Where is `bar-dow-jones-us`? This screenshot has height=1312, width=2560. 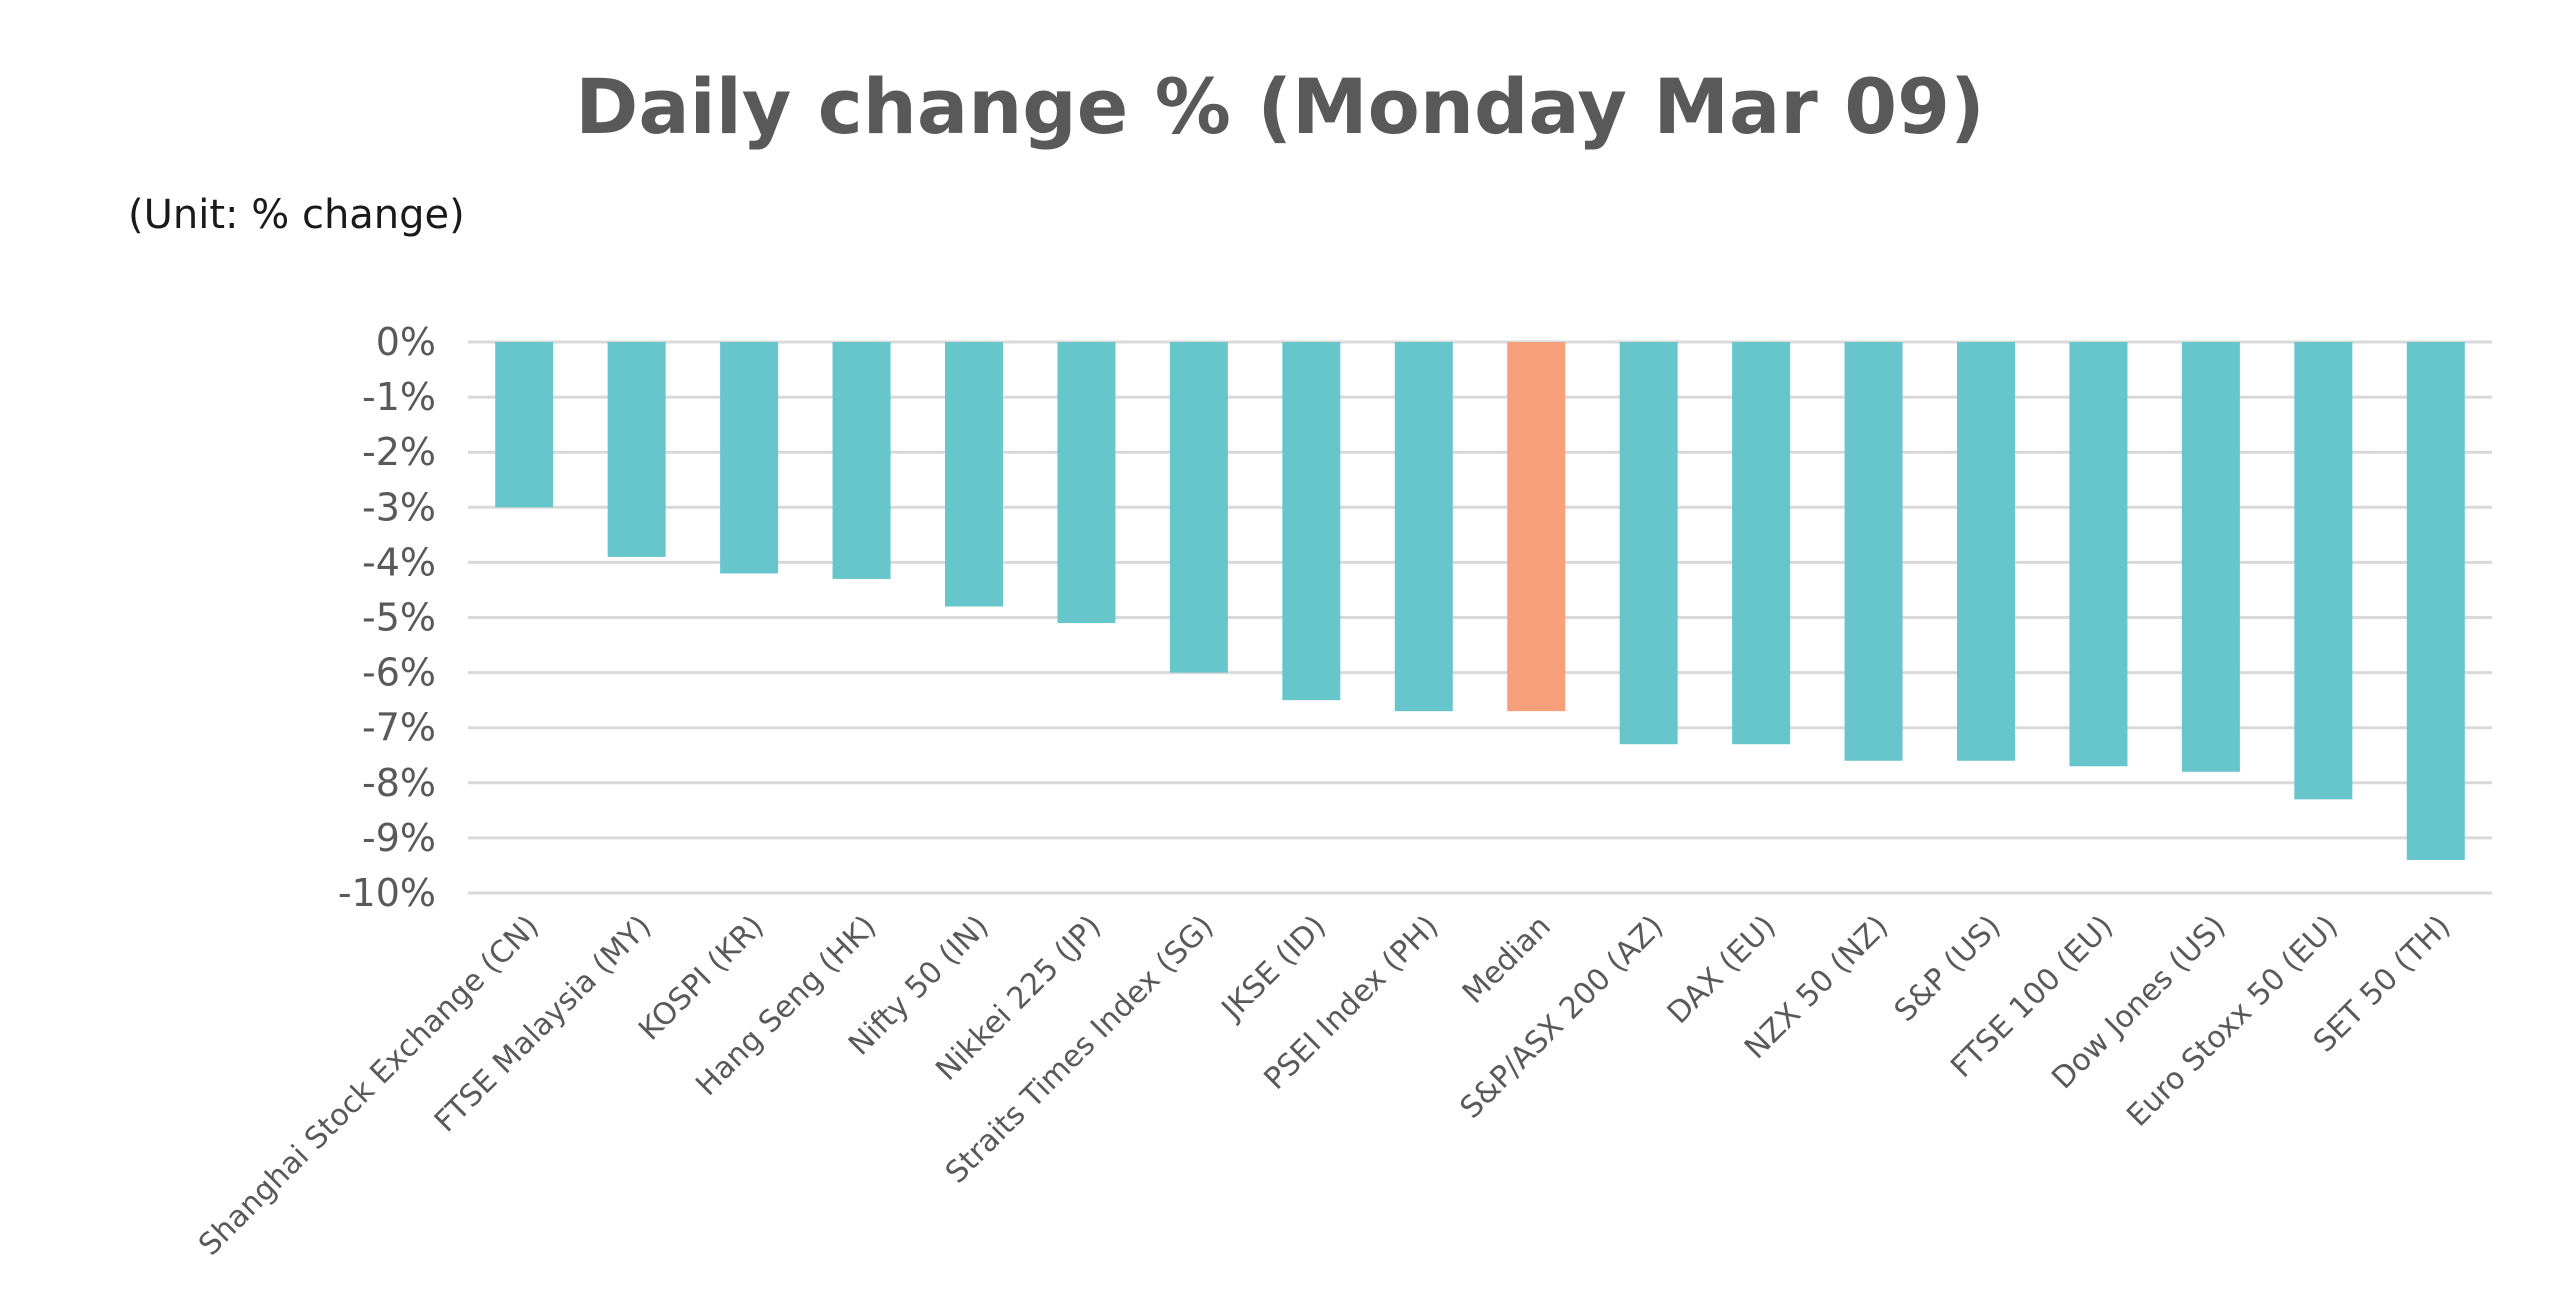 bar-dow-jones-us is located at coordinates (2210, 557).